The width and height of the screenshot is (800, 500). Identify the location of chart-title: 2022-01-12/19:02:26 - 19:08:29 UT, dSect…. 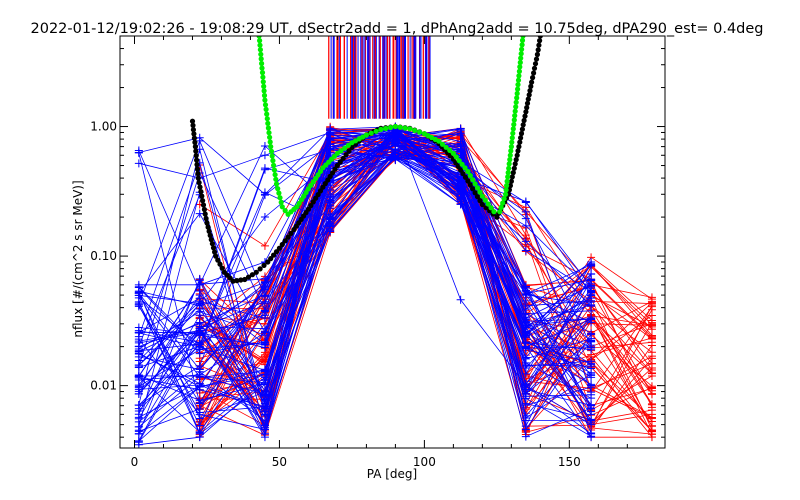
(397, 29).